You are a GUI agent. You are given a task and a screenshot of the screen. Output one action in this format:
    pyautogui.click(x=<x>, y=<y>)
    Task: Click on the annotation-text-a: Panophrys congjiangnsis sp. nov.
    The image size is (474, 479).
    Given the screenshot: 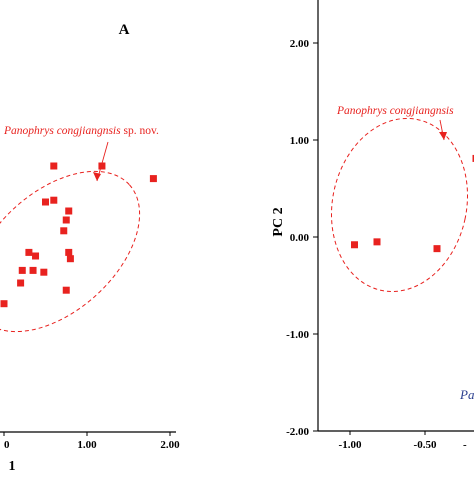 What is the action you would take?
    pyautogui.click(x=81, y=131)
    